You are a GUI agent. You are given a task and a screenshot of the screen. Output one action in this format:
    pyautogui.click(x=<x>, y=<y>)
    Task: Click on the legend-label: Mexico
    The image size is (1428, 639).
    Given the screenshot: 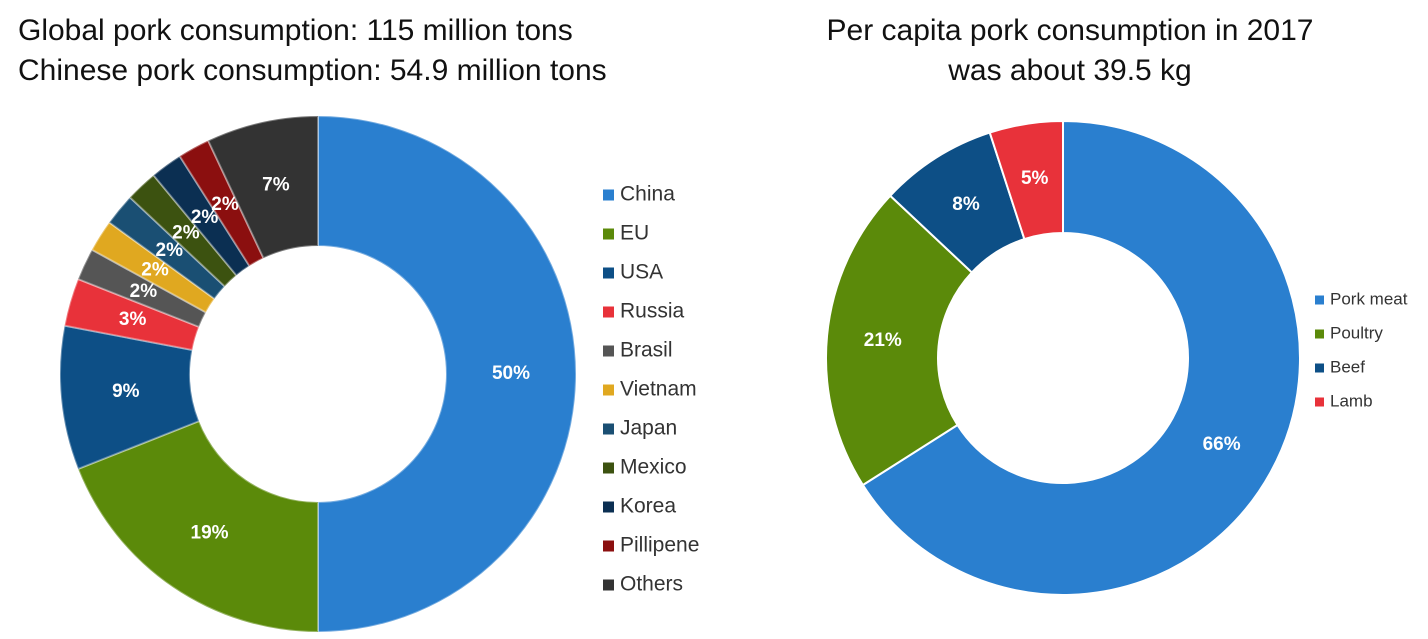 What is the action you would take?
    pyautogui.click(x=653, y=467)
    